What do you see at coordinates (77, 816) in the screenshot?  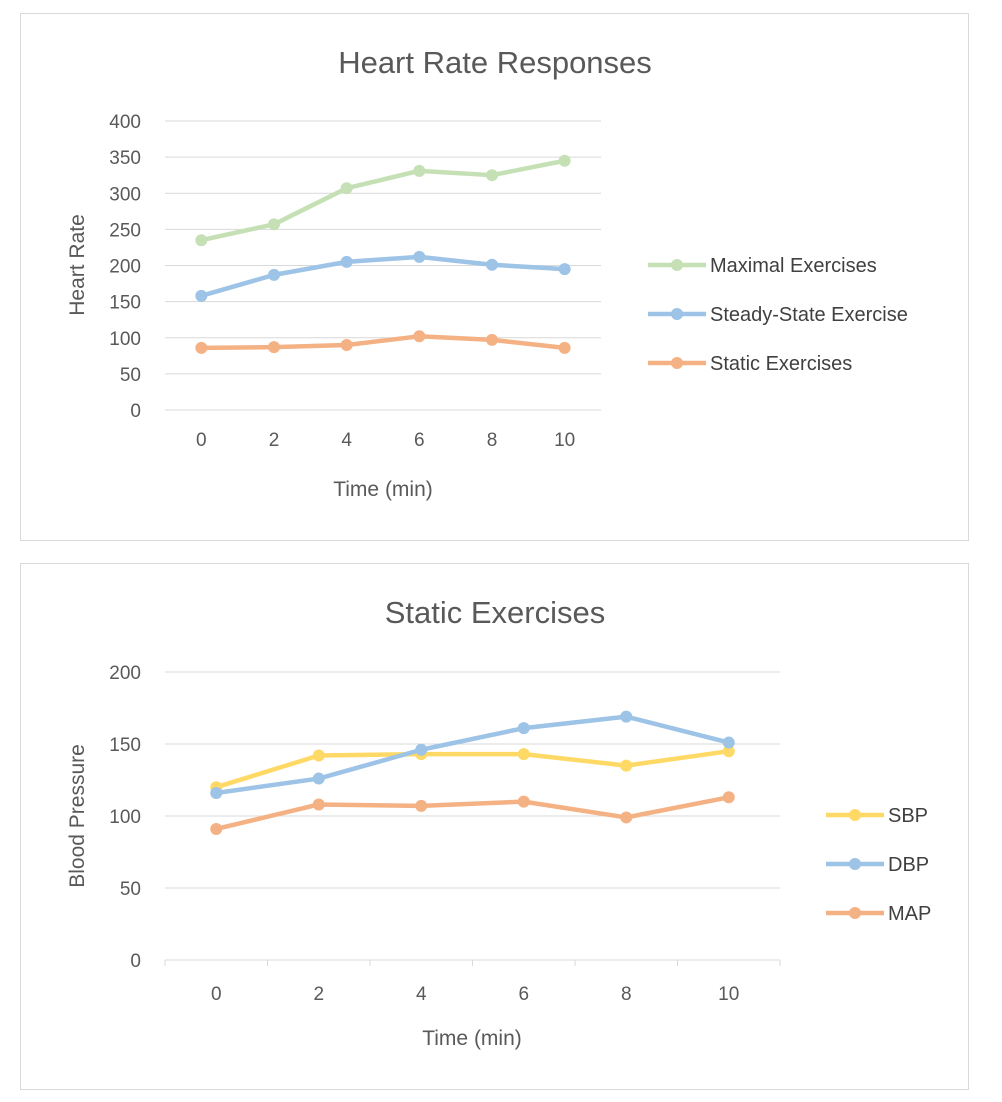 I see `y-axis-label: Blood Pressure` at bounding box center [77, 816].